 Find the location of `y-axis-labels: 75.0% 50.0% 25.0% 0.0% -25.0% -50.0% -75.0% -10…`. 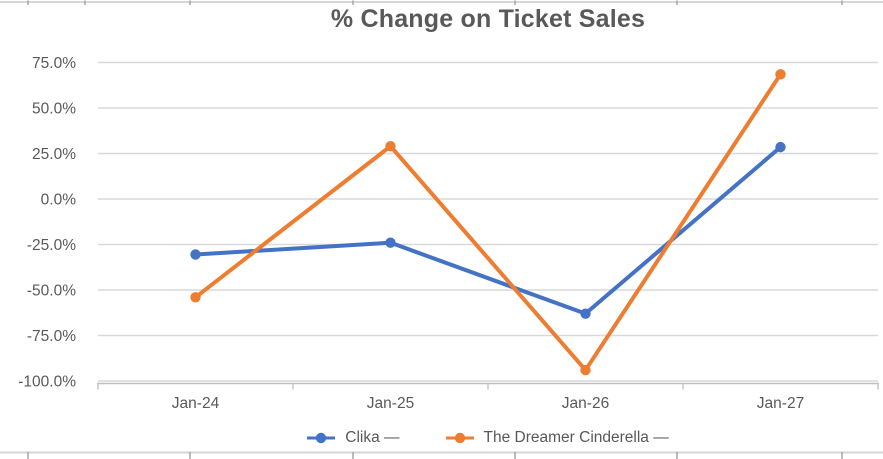

y-axis-labels: 75.0% 50.0% 25.0% 0.0% -25.0% -50.0% -75.0% -10… is located at coordinates (47, 223).